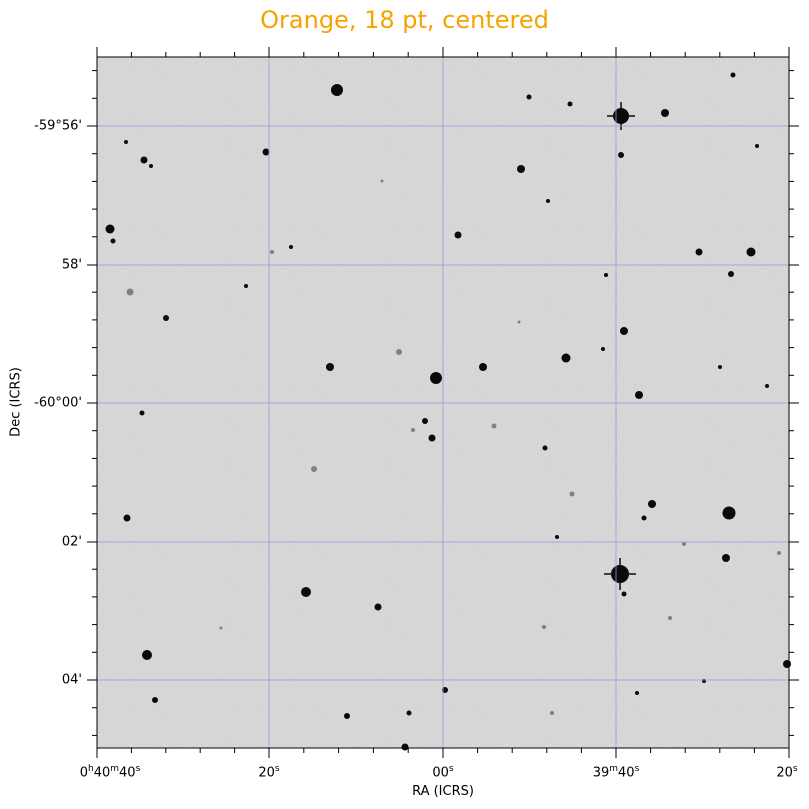 This screenshot has height=809, width=809. I want to click on figure-title: Orange, 18 pt, centered, so click(404, 20).